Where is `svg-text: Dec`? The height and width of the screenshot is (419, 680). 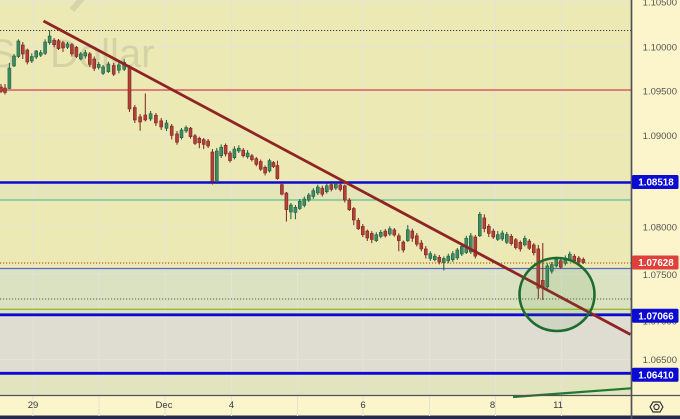 svg-text: Dec is located at coordinates (164, 405).